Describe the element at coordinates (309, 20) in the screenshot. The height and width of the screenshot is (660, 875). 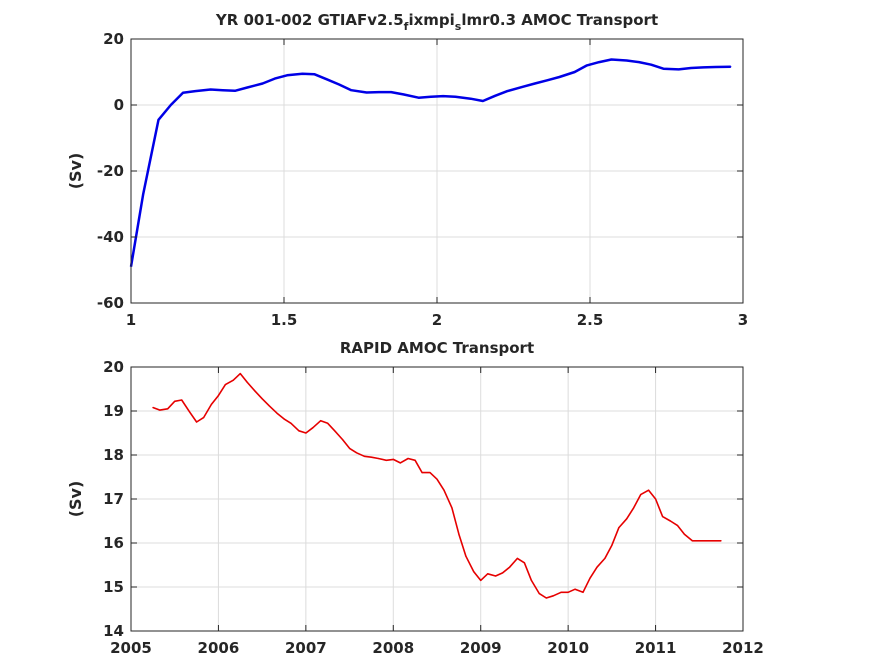
I see `chart-title-part: YR 001-002 GTIAFv2.5` at that location.